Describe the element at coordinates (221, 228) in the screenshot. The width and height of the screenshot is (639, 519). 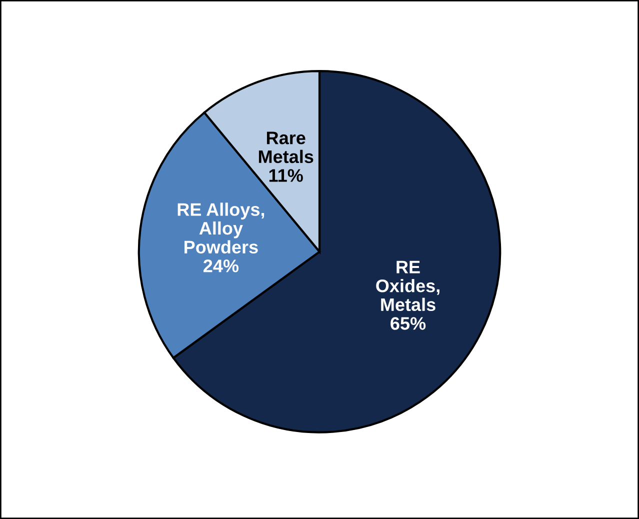
I see `slice-label: RE Alloys, Alloy Powders` at that location.